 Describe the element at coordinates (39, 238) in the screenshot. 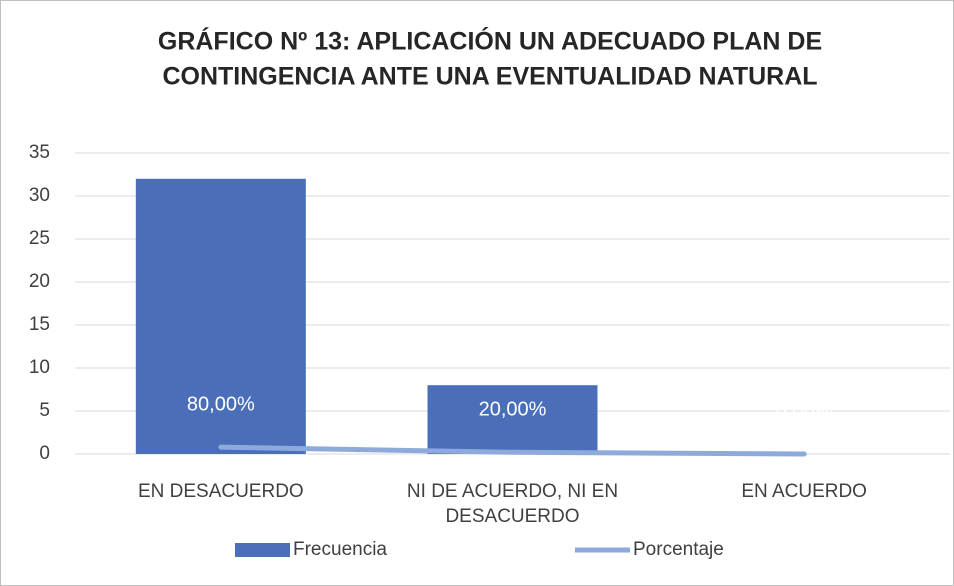

I see `y-tick-label: 25` at that location.